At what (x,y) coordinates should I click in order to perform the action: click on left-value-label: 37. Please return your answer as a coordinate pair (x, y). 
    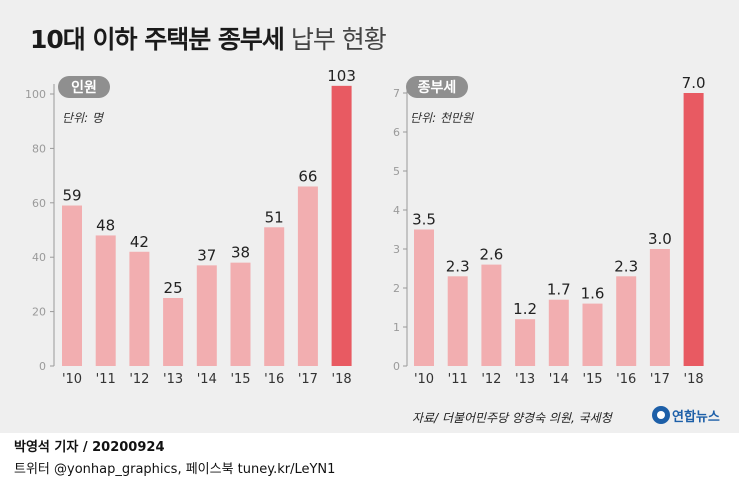
    Looking at the image, I should click on (206, 255).